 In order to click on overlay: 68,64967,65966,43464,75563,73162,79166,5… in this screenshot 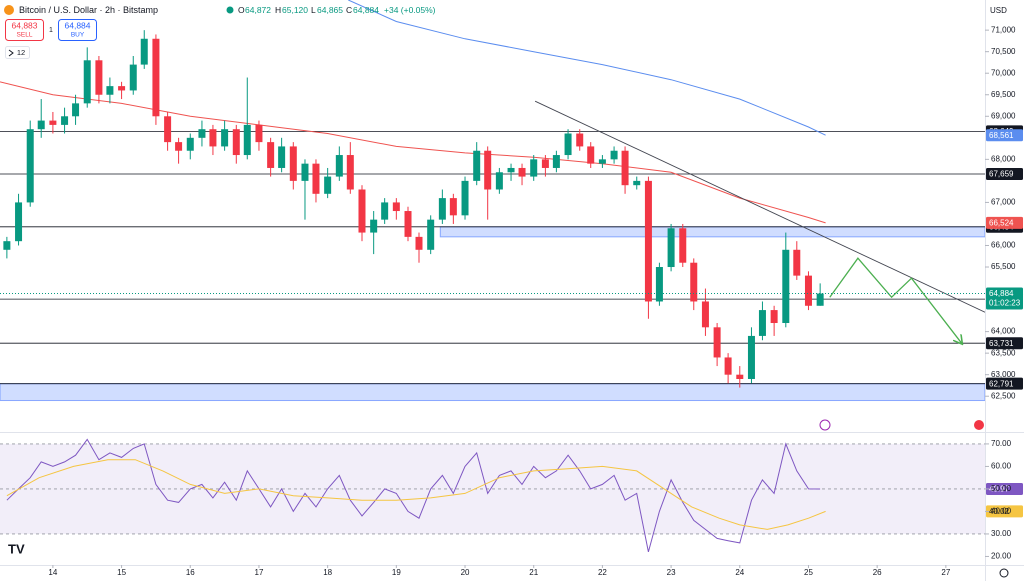, I will do `click(1004, 321)`.